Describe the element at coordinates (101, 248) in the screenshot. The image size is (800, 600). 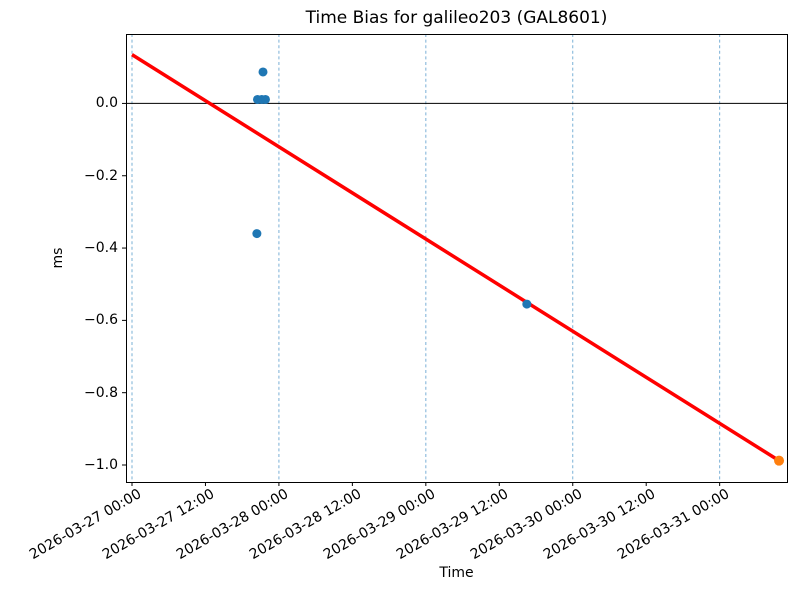
I see `y-tick-label: −0.4` at that location.